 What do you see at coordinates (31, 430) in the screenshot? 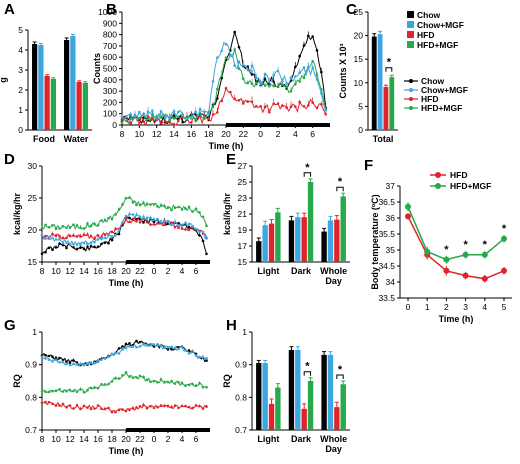
I see `y-tick-label: 0.7` at bounding box center [31, 430].